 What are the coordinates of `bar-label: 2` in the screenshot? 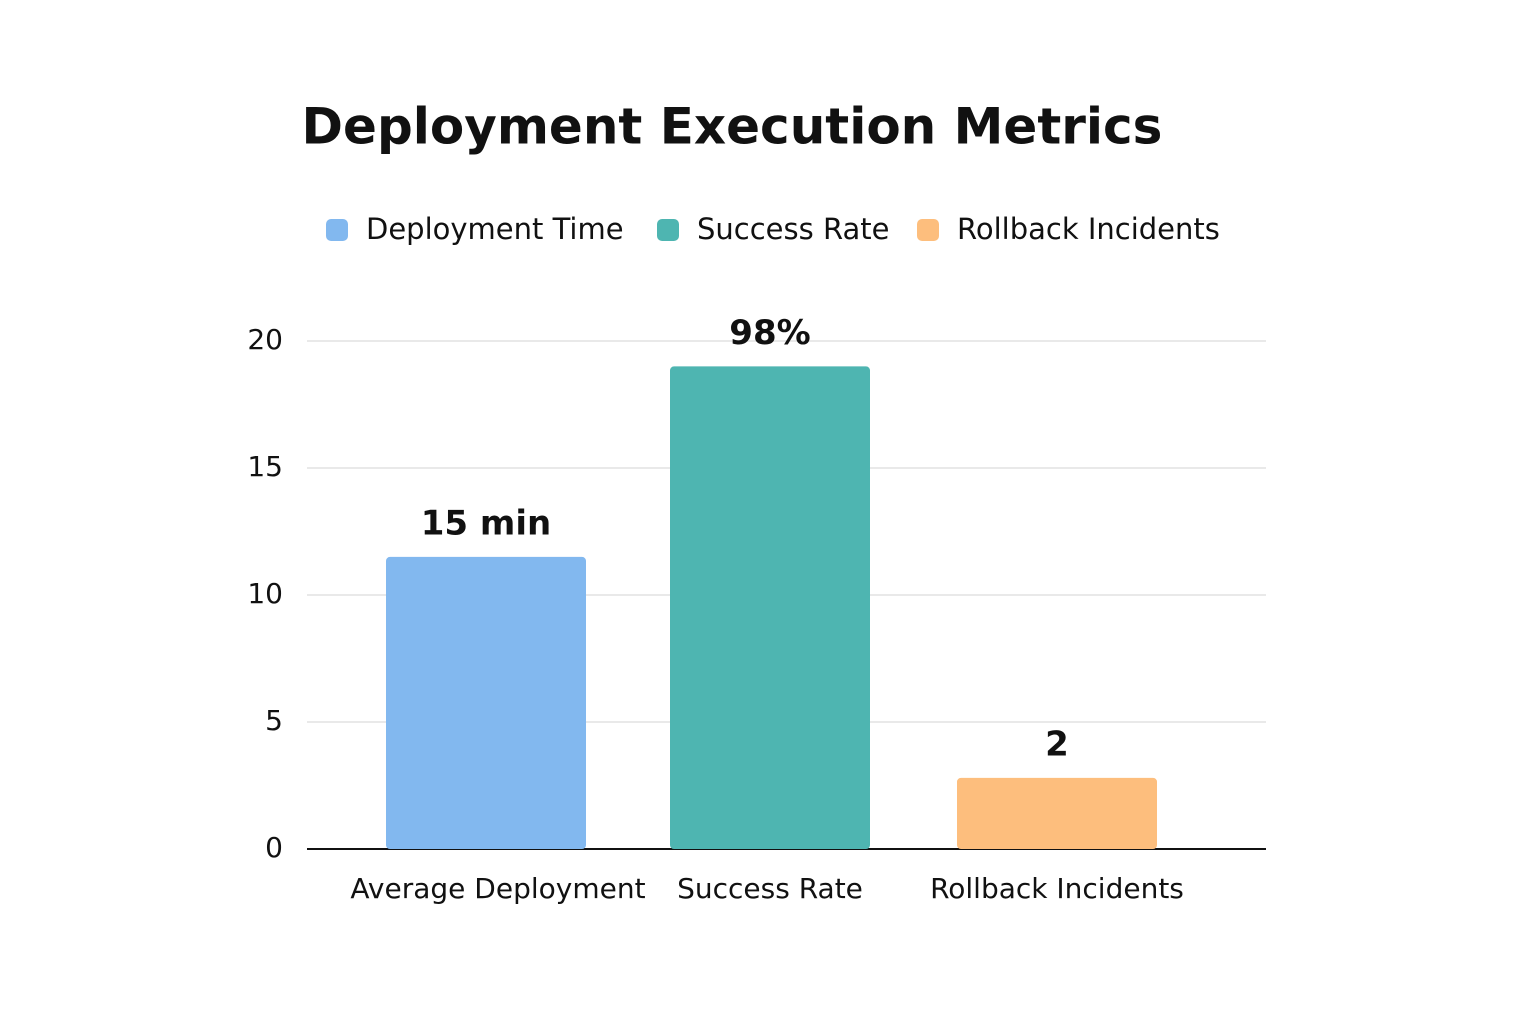 It's located at (1057, 744).